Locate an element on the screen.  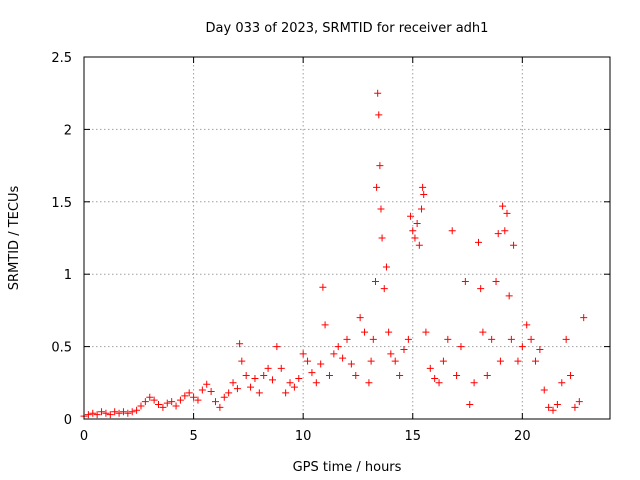
x-tick-label: 20 is located at coordinates (522, 436).